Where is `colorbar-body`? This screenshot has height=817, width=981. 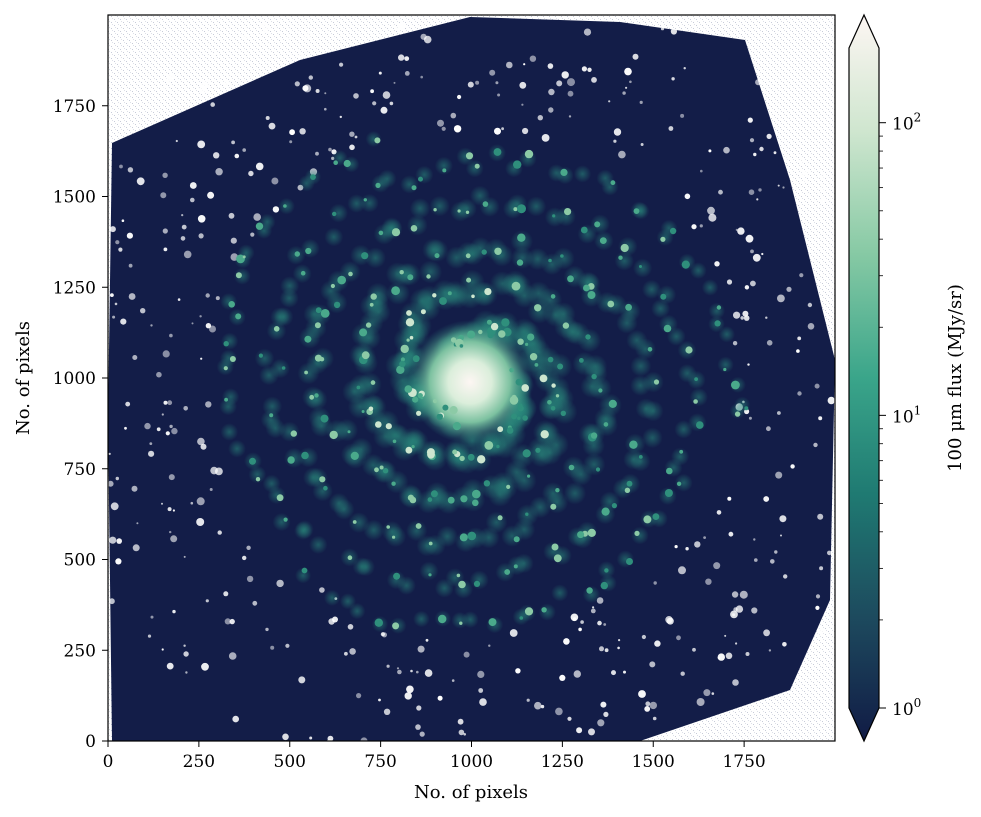 colorbar-body is located at coordinates (864, 378).